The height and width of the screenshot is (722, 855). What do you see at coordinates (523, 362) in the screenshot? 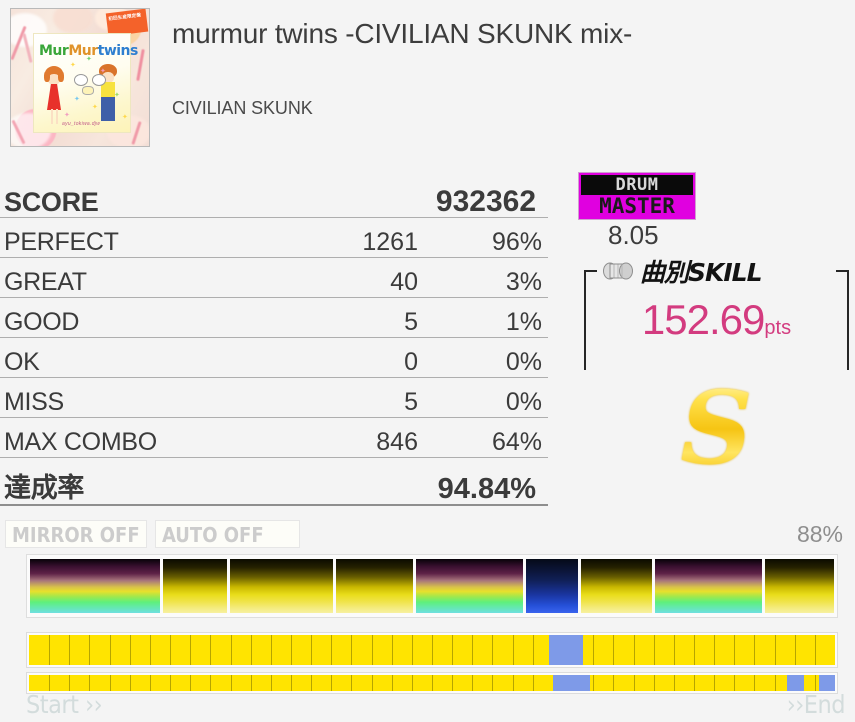
I see `judgement-percent: 0%` at bounding box center [523, 362].